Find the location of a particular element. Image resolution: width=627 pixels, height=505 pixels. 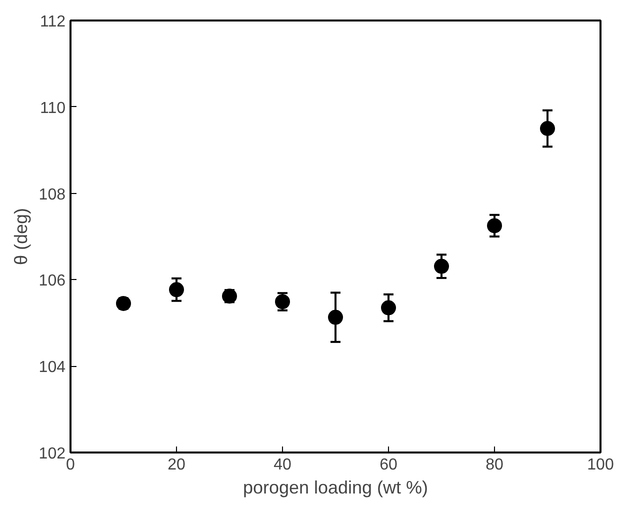

x-axis-title: porogen loading (wt %) is located at coordinates (335, 488).